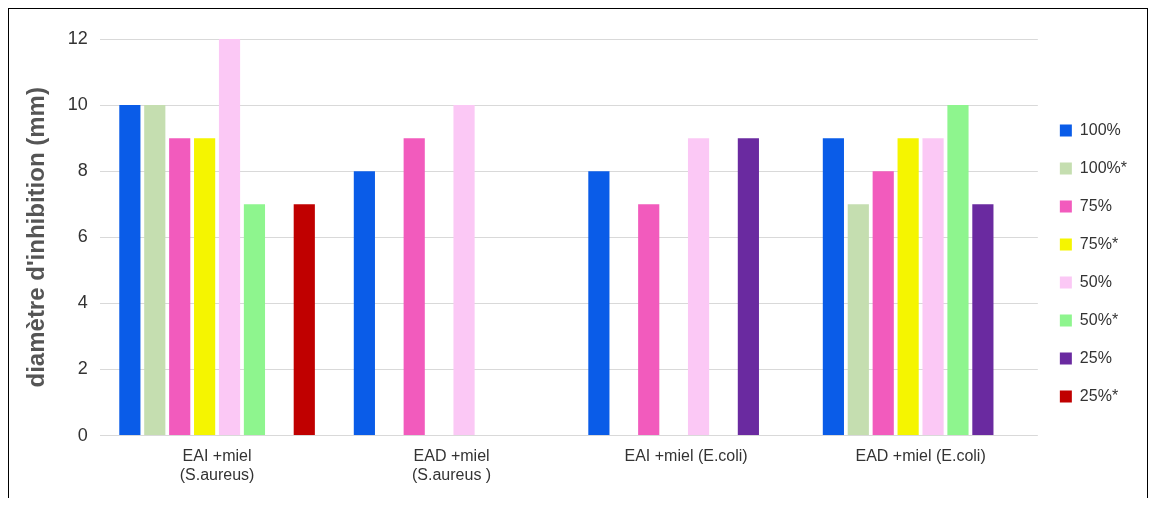 The width and height of the screenshot is (1154, 505). I want to click on y-axis-title: diamètre d'inhibition (mm), so click(36, 237).